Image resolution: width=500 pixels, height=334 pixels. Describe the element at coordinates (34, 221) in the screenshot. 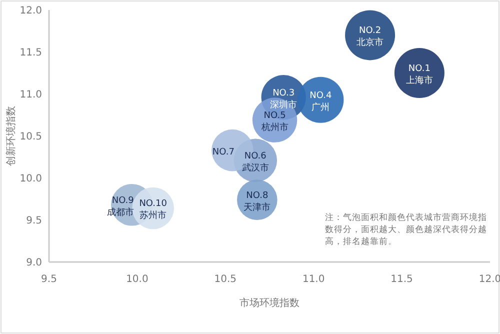

I see `y-tick-label: 9.5` at that location.